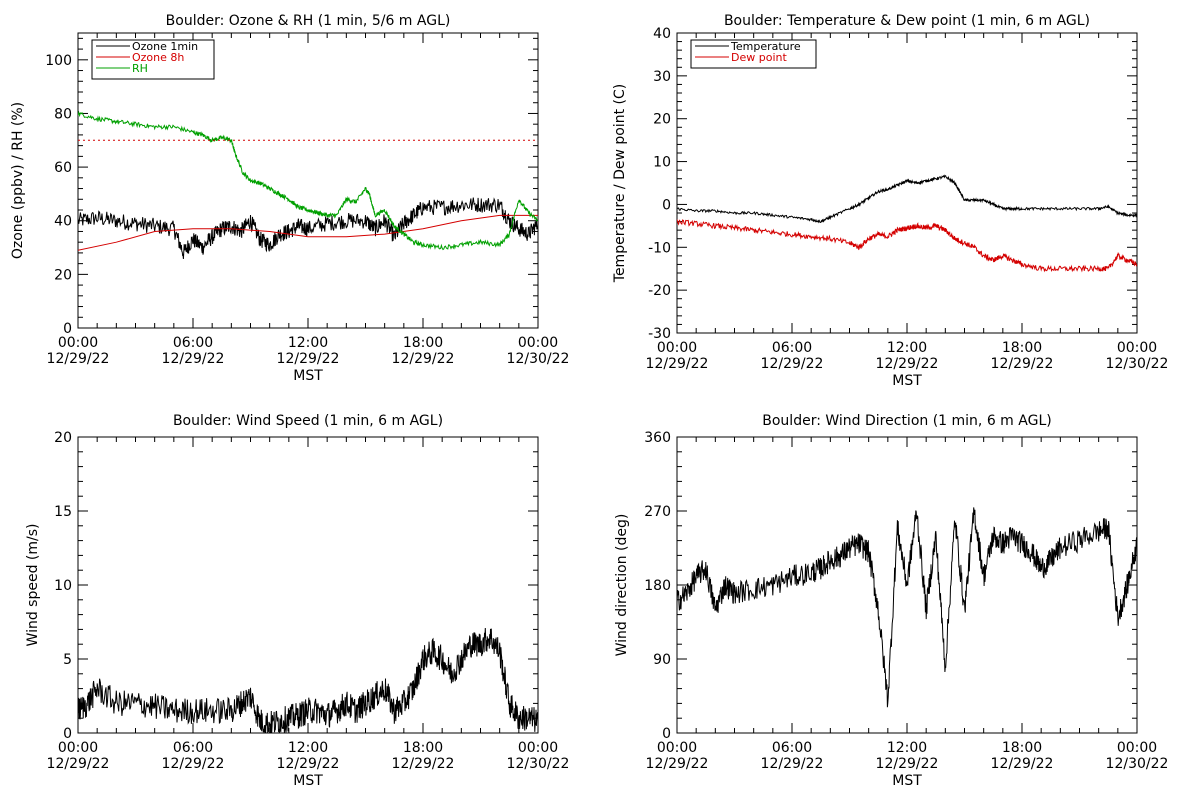  I want to click on y-tick-label: 5, so click(67, 660).